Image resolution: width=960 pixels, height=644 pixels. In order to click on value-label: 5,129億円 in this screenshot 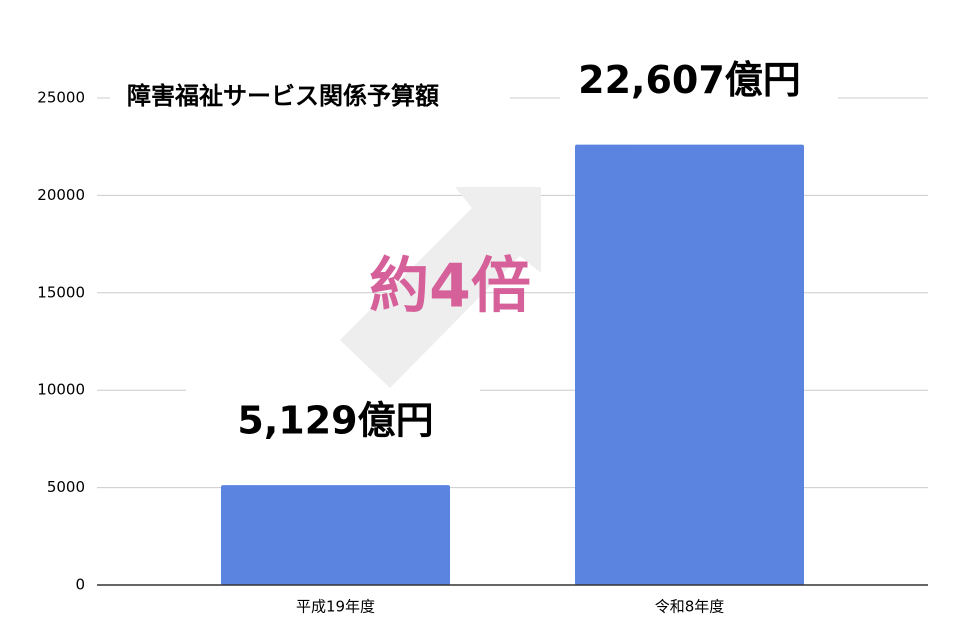, I will do `click(335, 421)`.